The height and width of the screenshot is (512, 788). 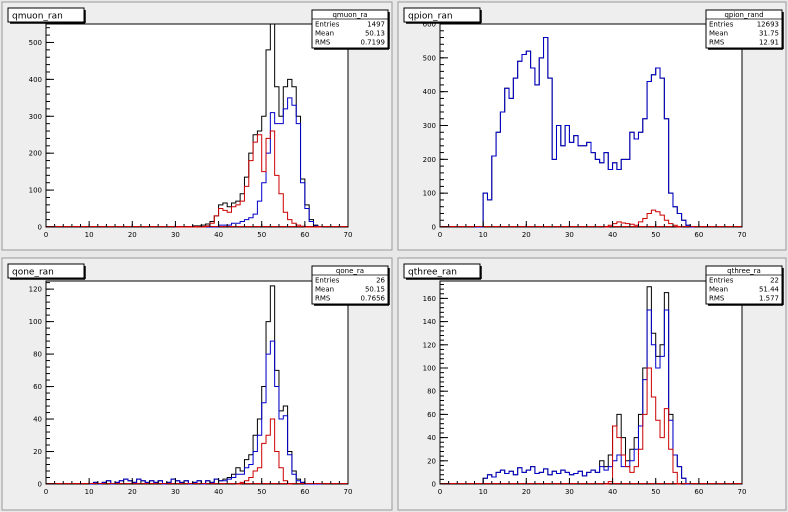 What do you see at coordinates (429, 25) in the screenshot?
I see `y-tick-label: 600` at bounding box center [429, 25].